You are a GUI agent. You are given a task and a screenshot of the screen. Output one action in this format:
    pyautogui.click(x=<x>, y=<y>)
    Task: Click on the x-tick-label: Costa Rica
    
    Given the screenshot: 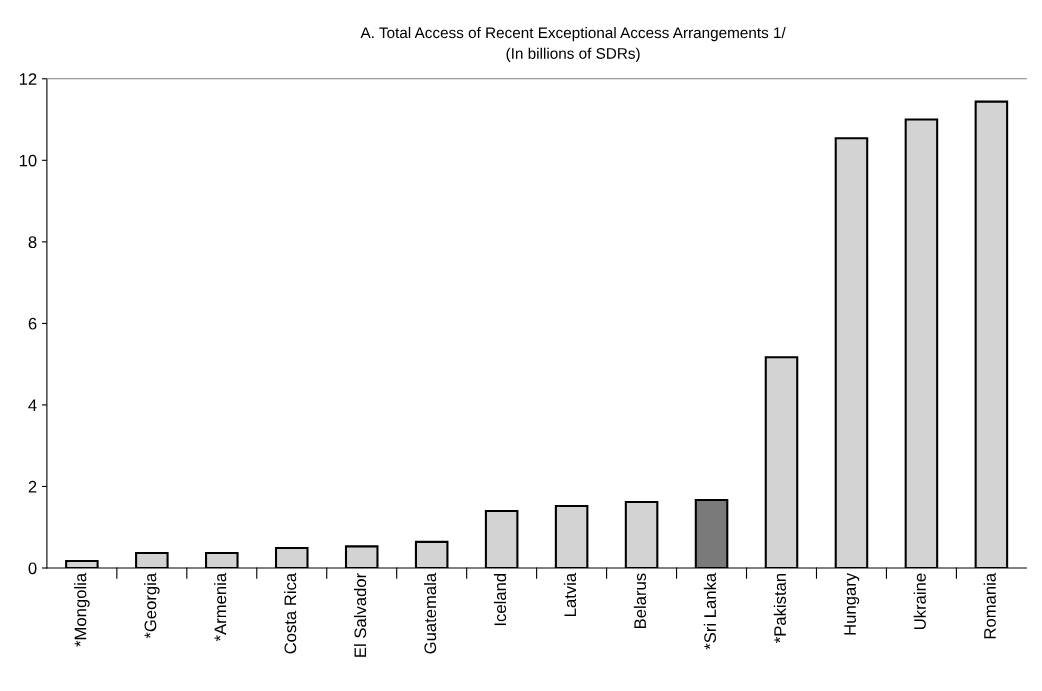 What is the action you would take?
    pyautogui.click(x=290, y=613)
    